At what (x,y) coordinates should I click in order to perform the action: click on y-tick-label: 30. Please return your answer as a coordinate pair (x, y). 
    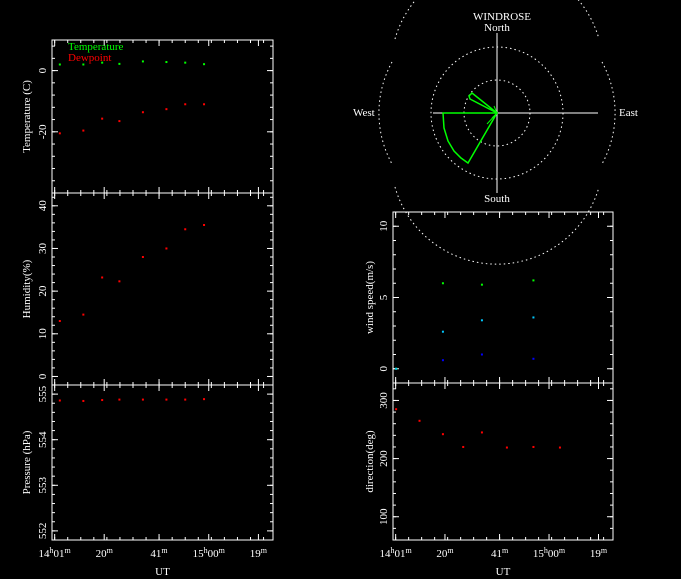
    Looking at the image, I should click on (43, 248).